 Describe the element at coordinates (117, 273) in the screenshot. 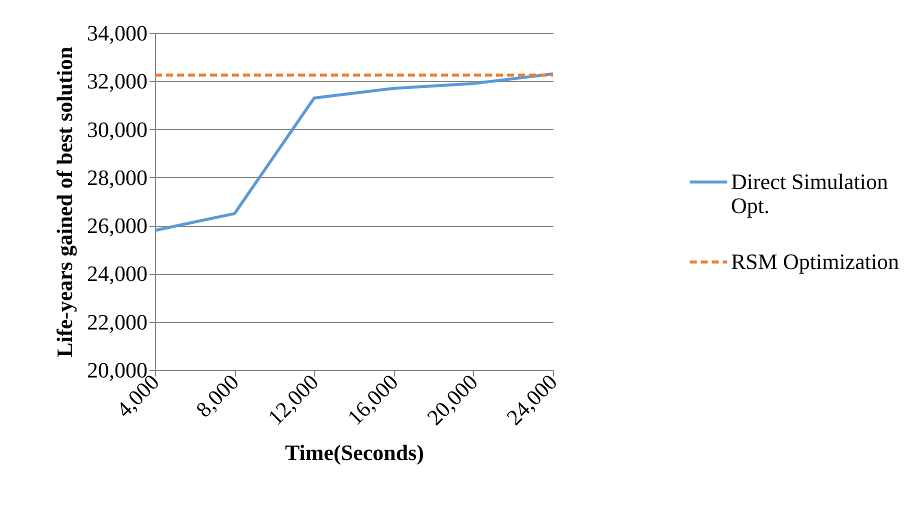

I see `y-tick-label: 24,000` at that location.